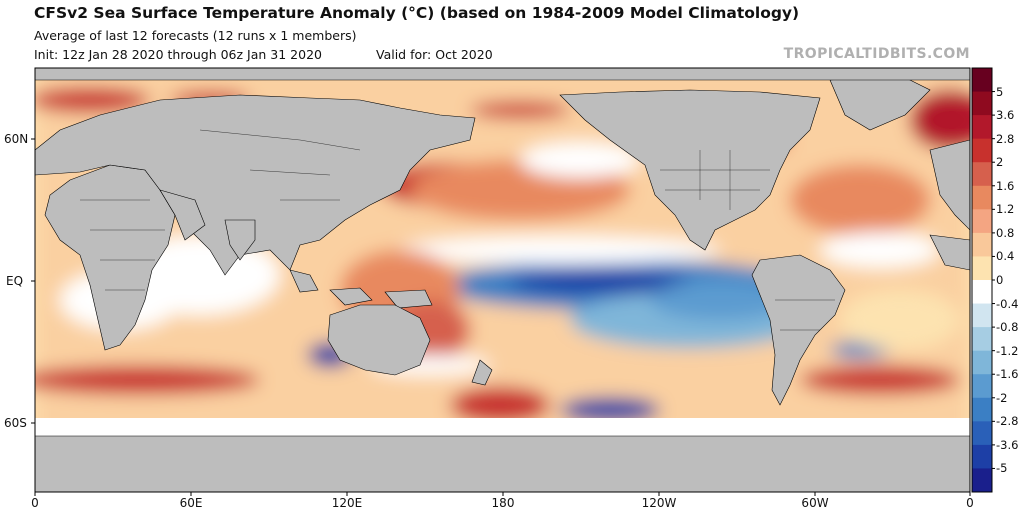  I want to click on sea-ice-band, so click(502, 427).